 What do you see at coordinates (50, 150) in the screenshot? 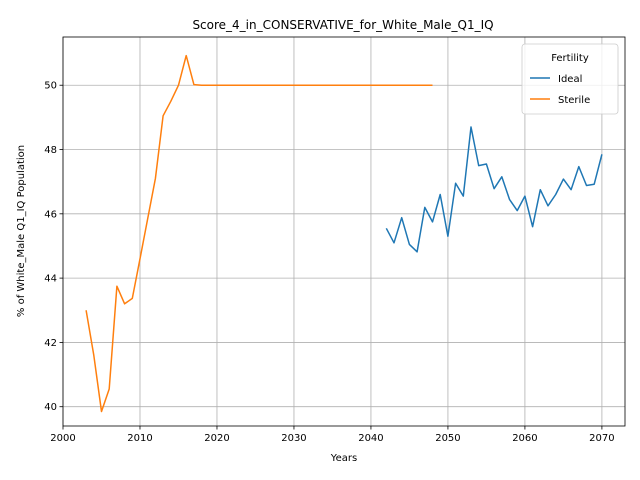
I see `y-tick-label: 48` at bounding box center [50, 150].